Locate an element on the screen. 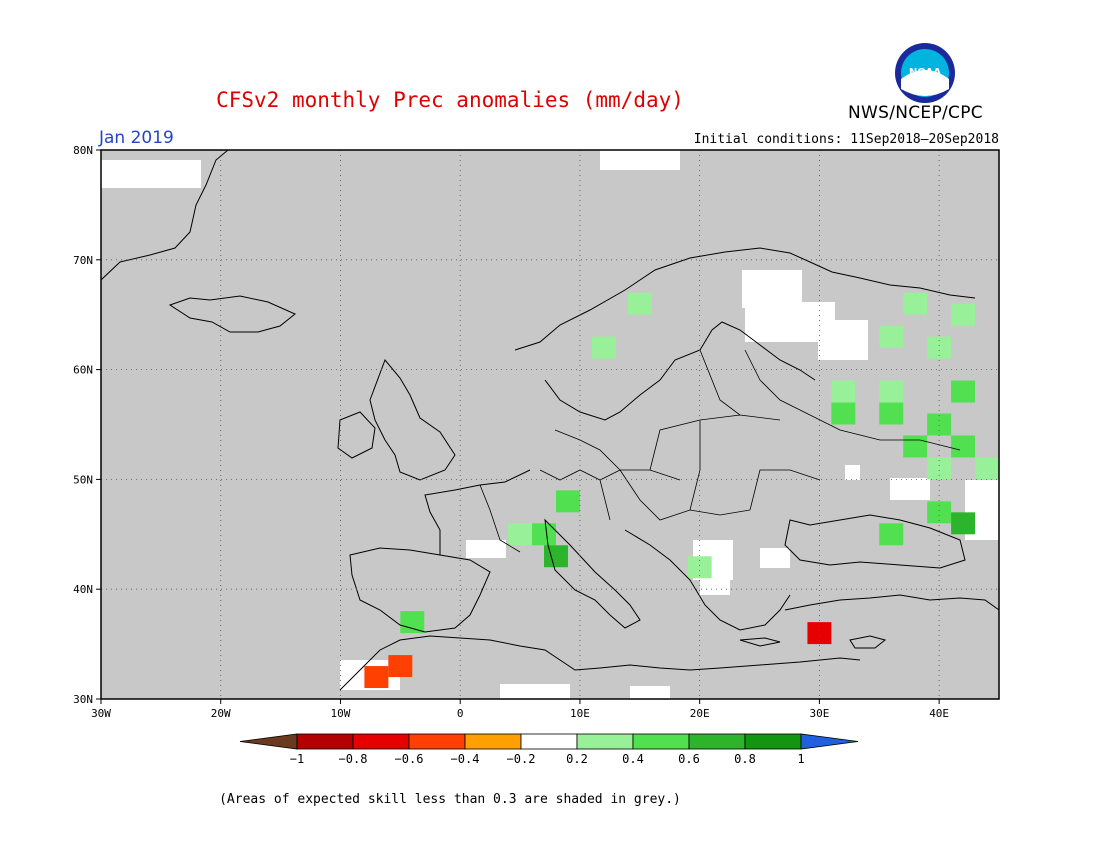 This screenshot has height=850, width=1100. colorbar-label: 0.6 is located at coordinates (689, 759).